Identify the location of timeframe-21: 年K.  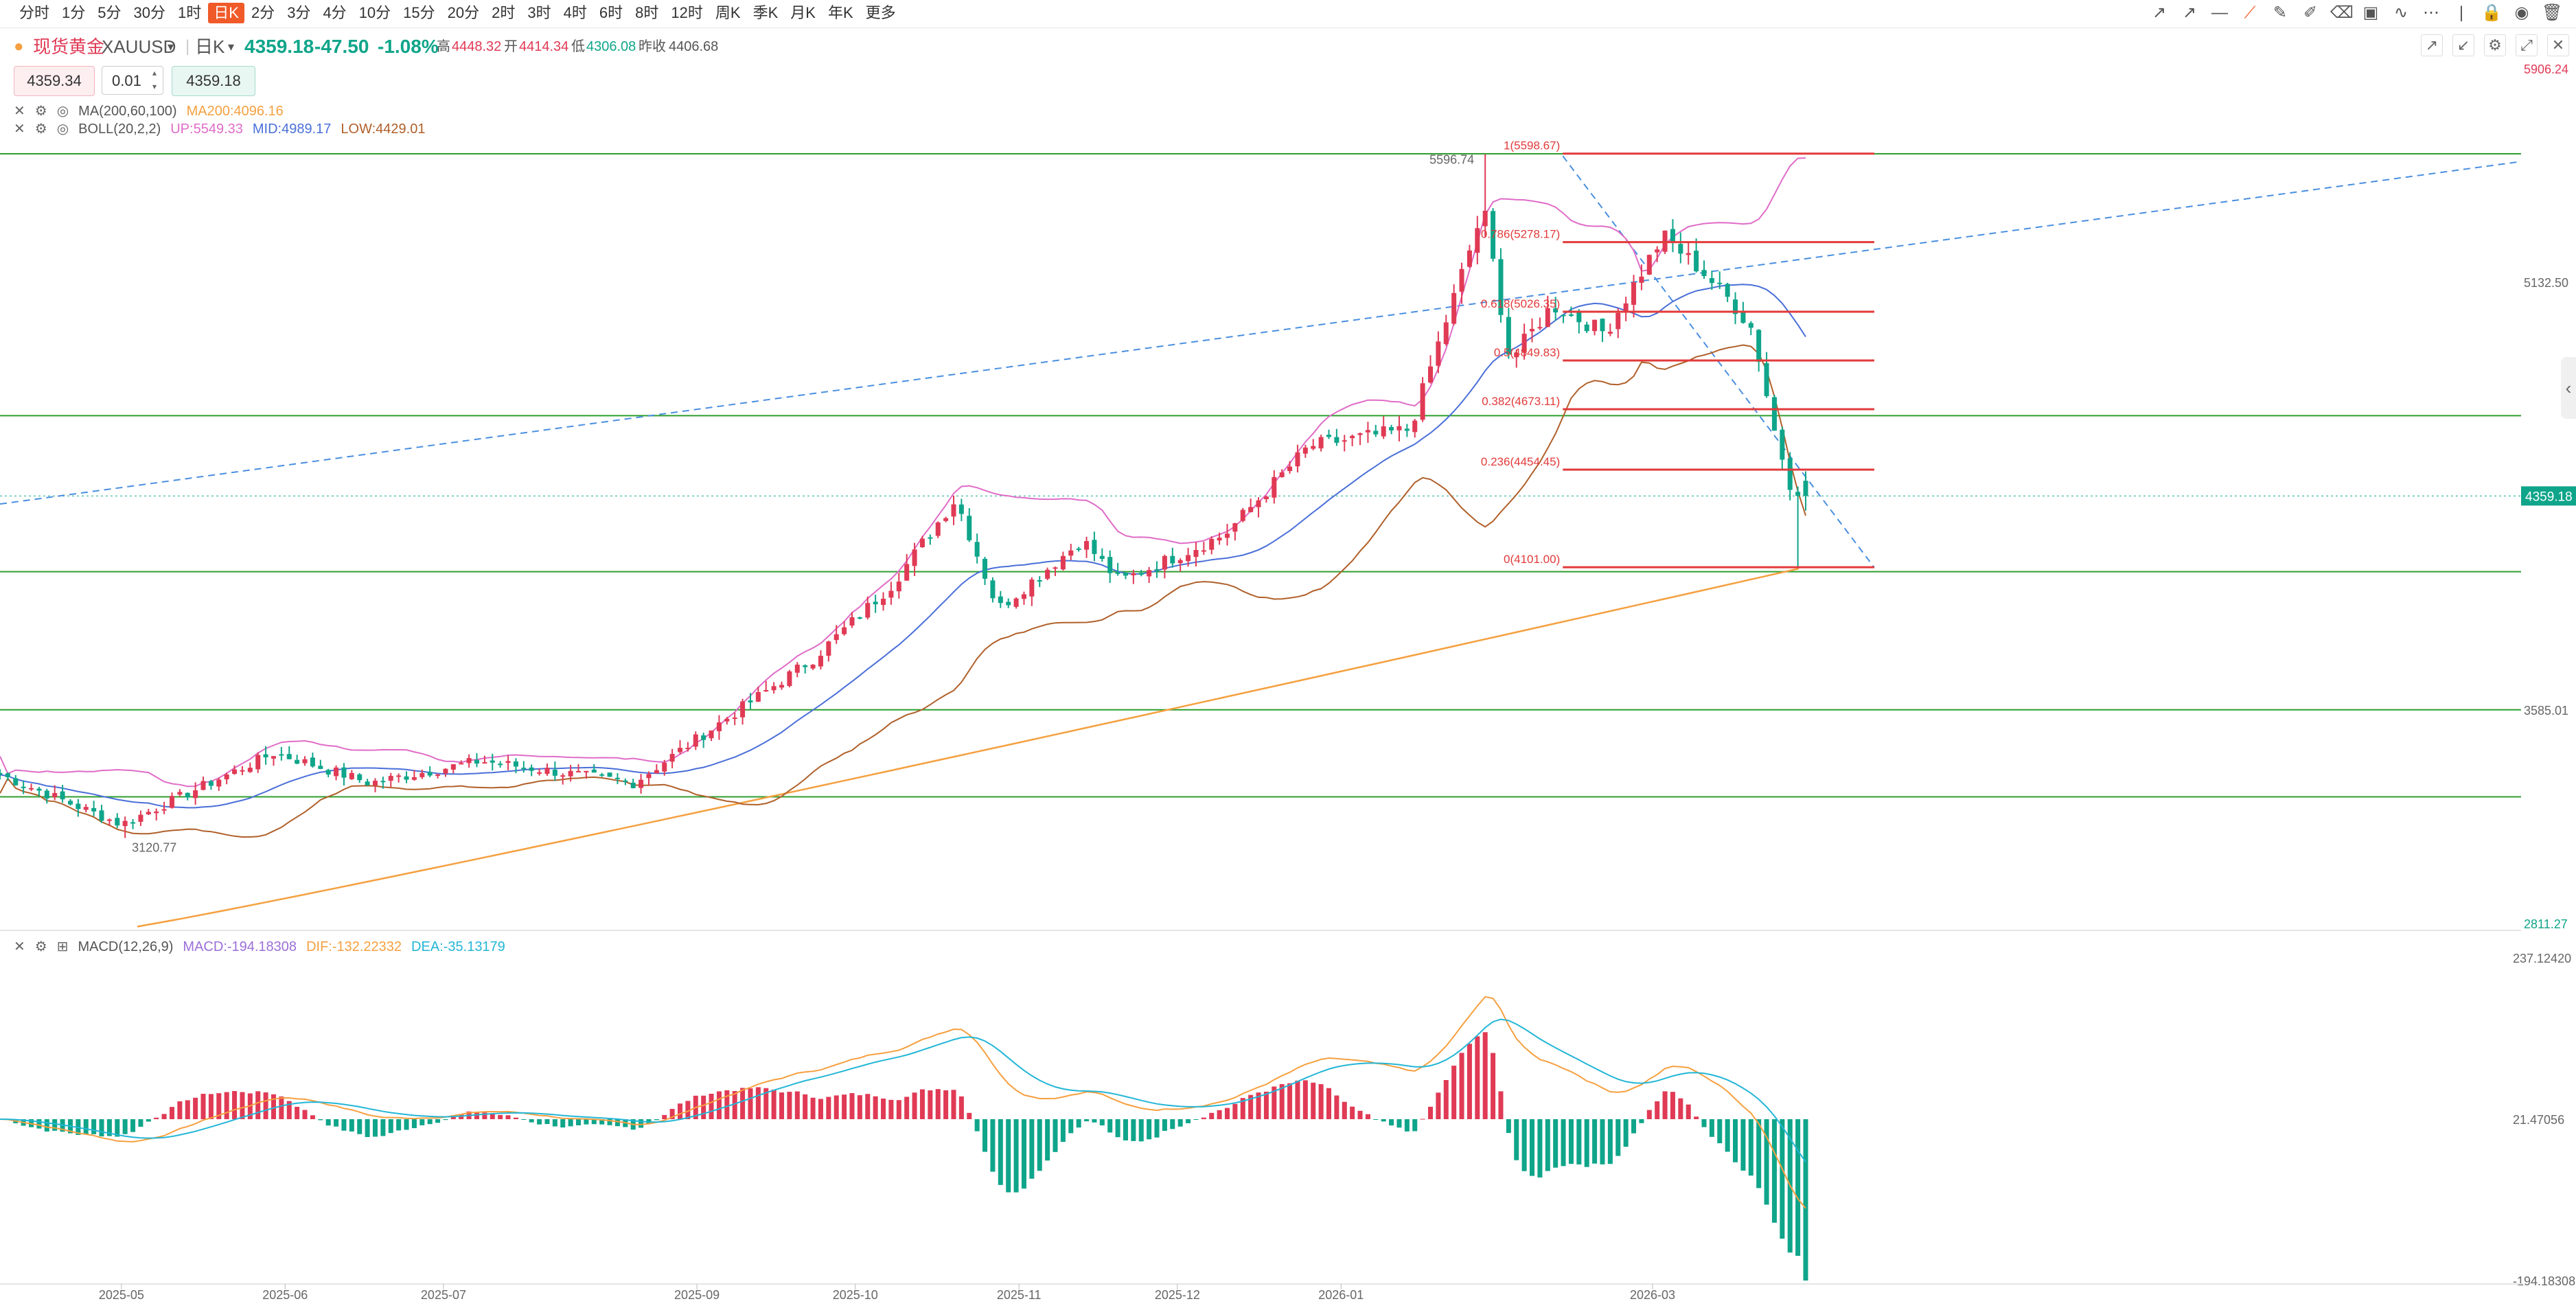
(840, 13).